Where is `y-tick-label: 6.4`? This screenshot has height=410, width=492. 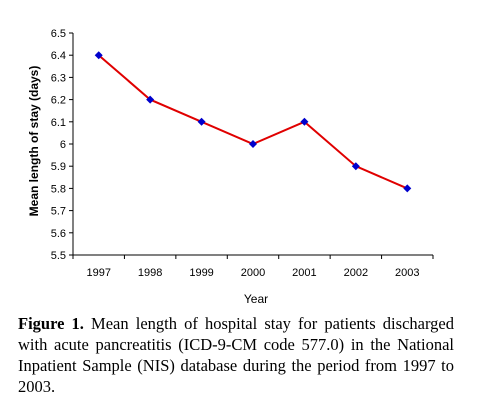 y-tick-label: 6.4 is located at coordinates (58, 56).